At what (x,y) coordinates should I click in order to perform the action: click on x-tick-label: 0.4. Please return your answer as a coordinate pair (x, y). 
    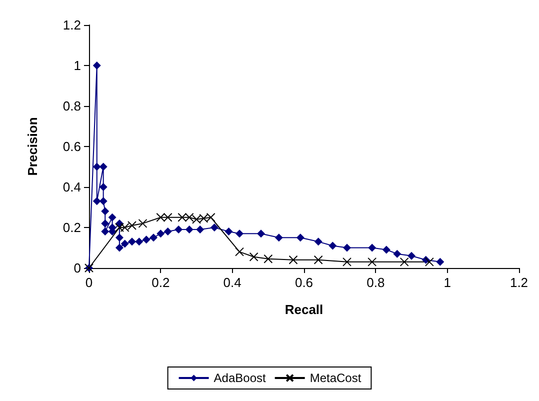
    Looking at the image, I should click on (232, 282).